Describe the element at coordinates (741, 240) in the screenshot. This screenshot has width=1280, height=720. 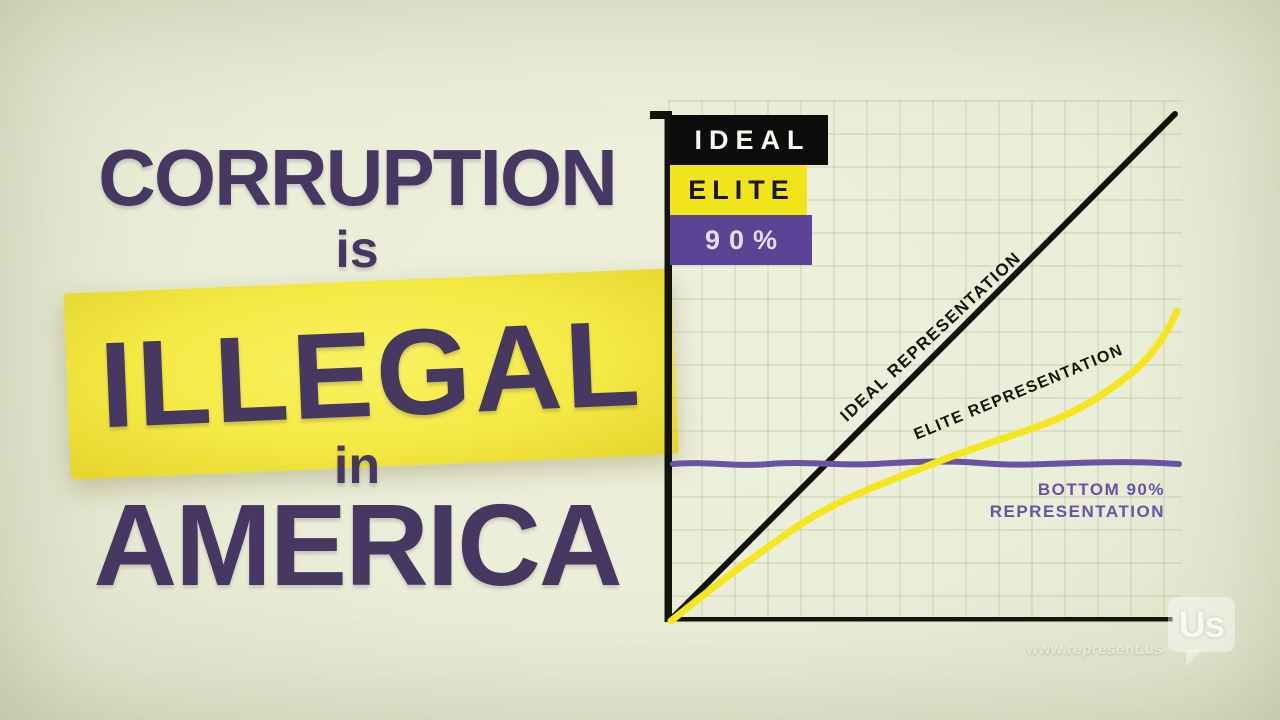
I see `legend-item-90-percent: 90%` at that location.